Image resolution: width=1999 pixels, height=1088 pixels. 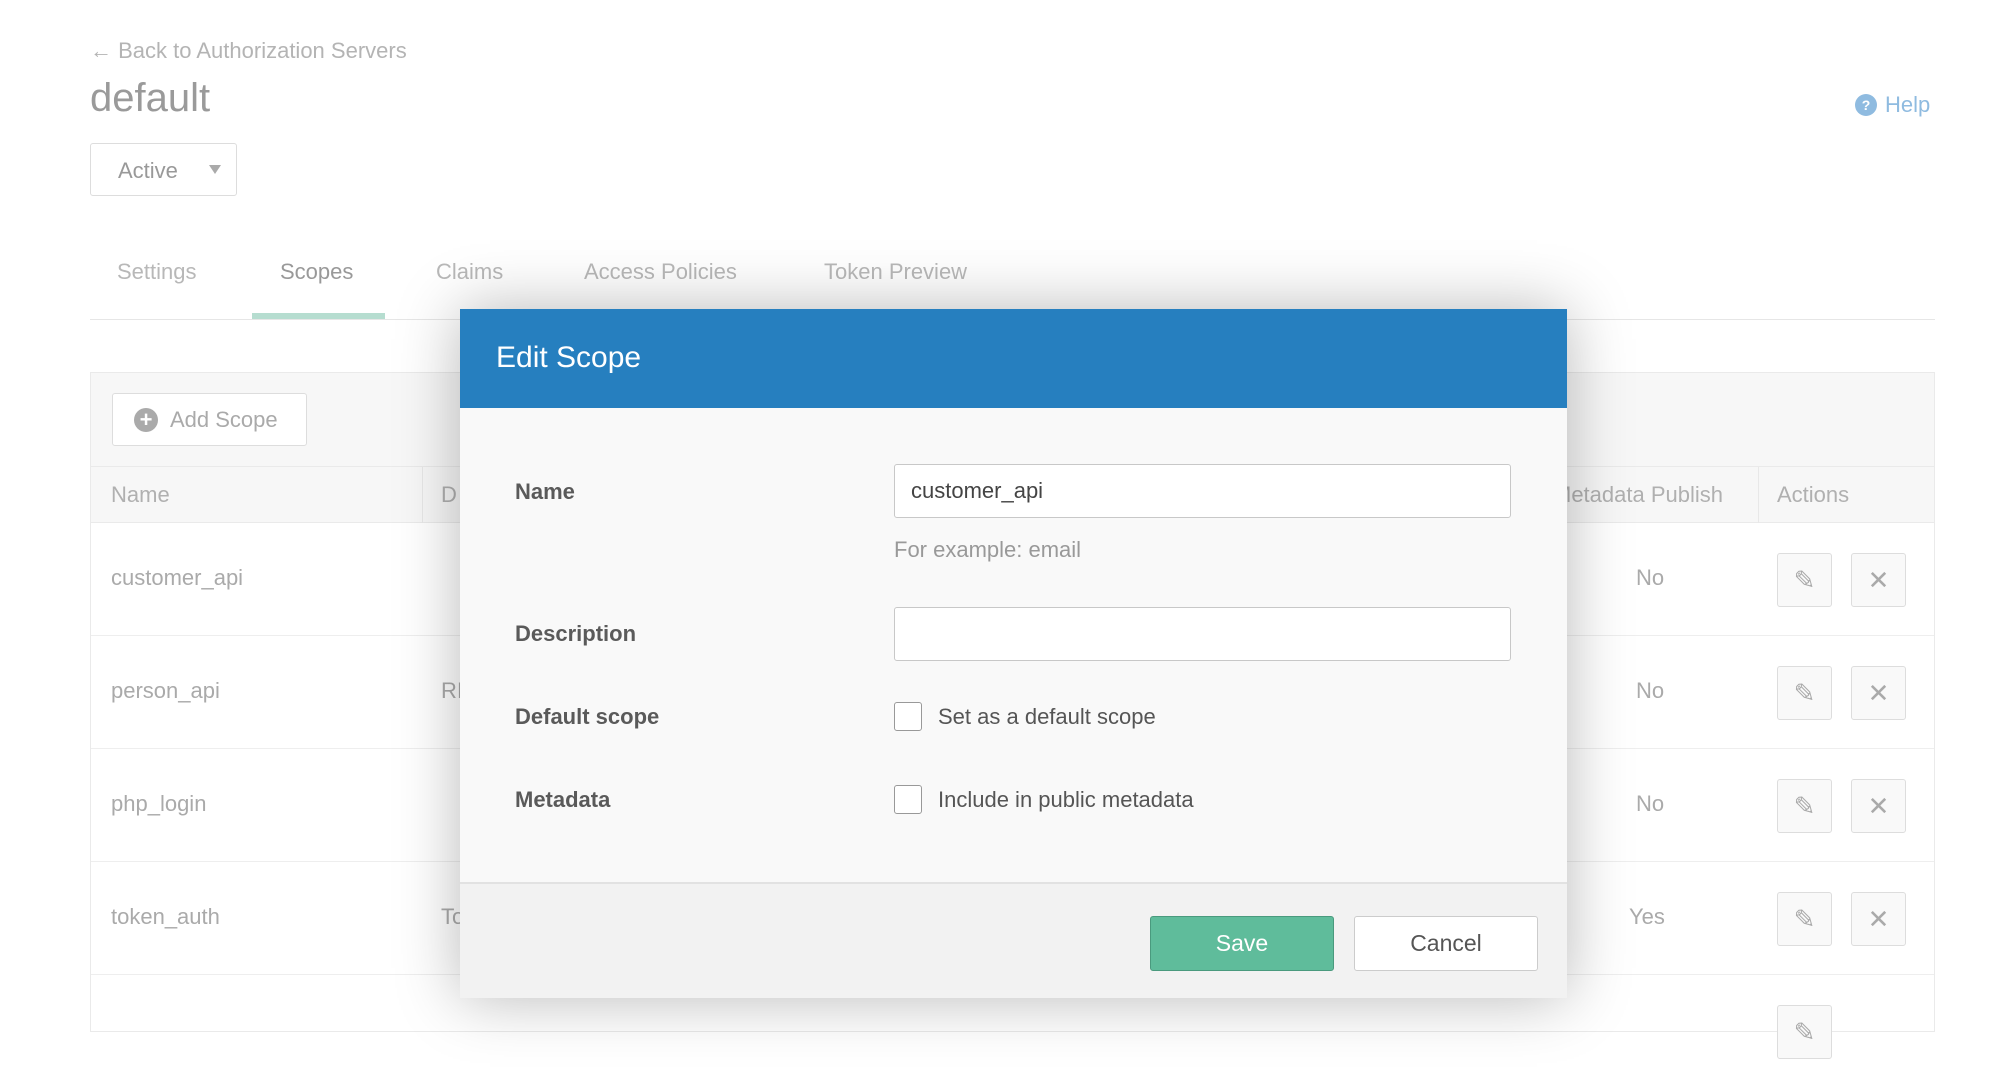 What do you see at coordinates (1647, 916) in the screenshot?
I see `scope-metadata: Yes` at bounding box center [1647, 916].